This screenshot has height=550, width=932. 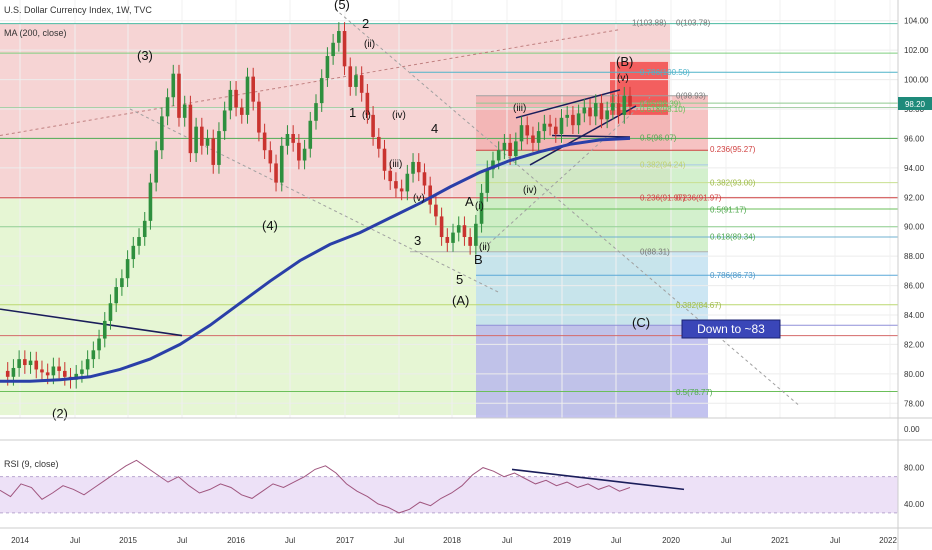 What do you see at coordinates (479, 206) in the screenshot?
I see `wave-label-14: (i)` at bounding box center [479, 206].